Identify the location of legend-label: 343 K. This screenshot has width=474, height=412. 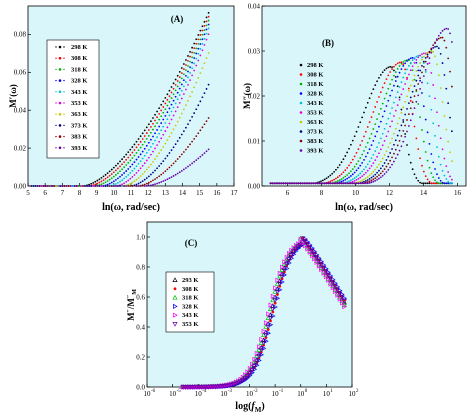
(190, 315).